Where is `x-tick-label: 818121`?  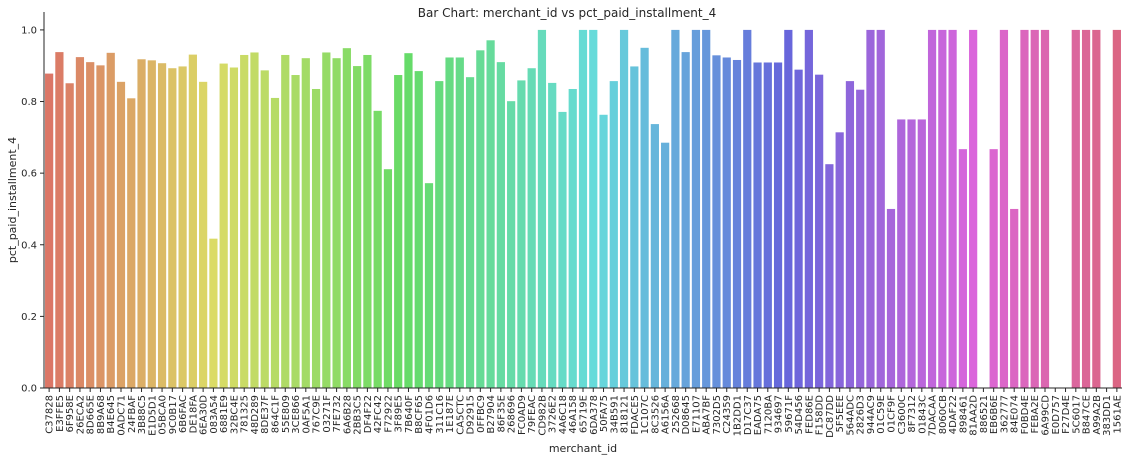 x-tick-label: 818121 is located at coordinates (625, 414).